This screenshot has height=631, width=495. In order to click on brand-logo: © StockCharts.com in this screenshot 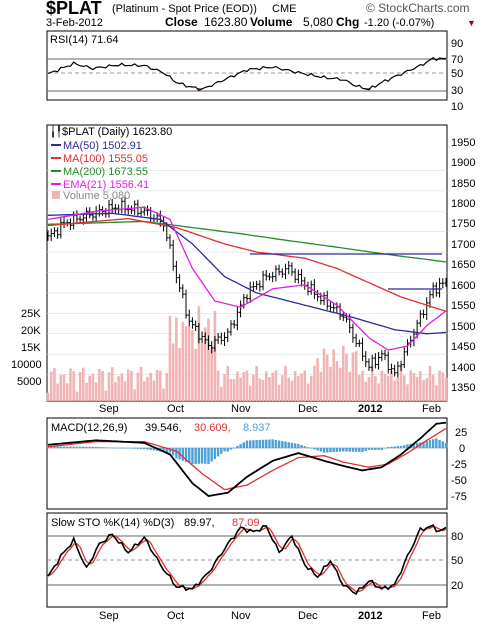, I will do `click(418, 8)`.